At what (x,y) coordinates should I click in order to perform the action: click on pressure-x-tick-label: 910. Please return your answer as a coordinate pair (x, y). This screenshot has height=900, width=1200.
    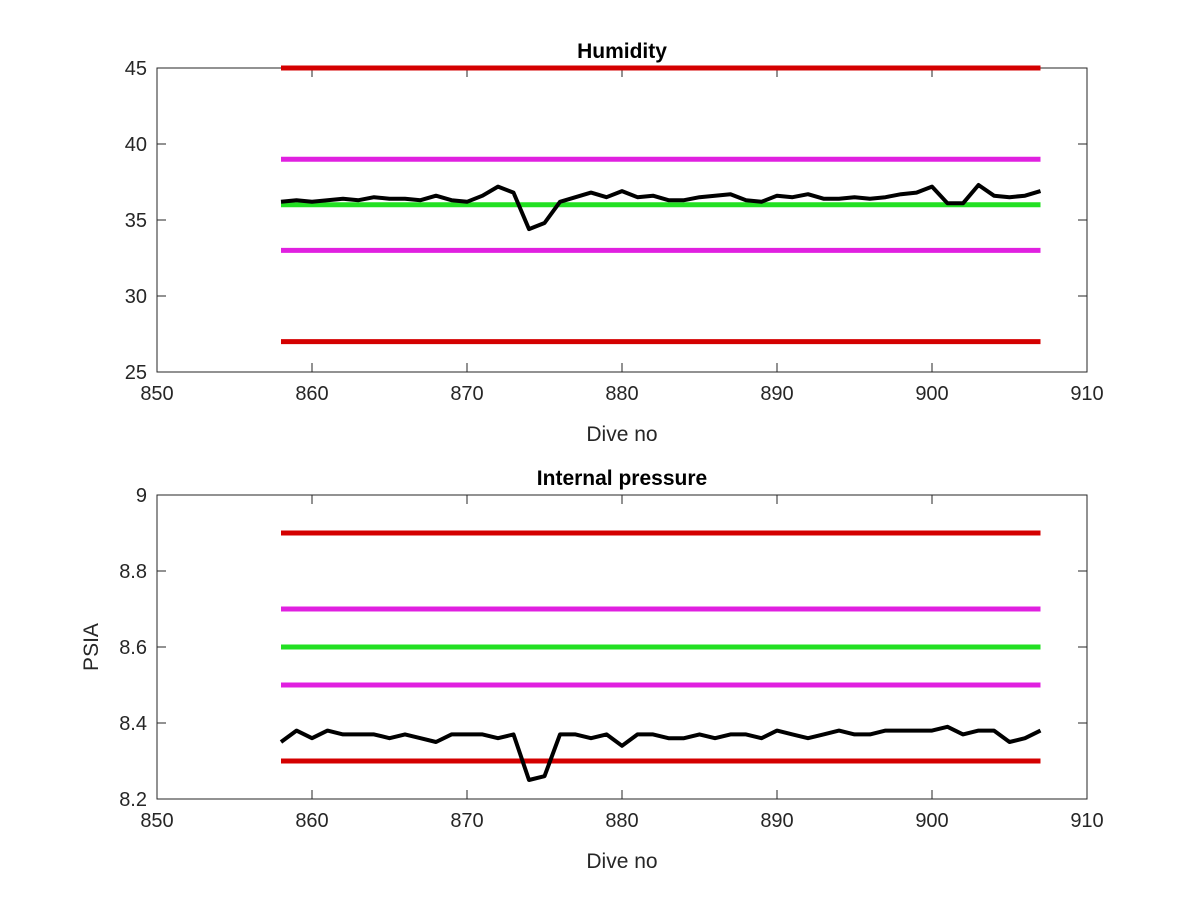
    Looking at the image, I should click on (1086, 821).